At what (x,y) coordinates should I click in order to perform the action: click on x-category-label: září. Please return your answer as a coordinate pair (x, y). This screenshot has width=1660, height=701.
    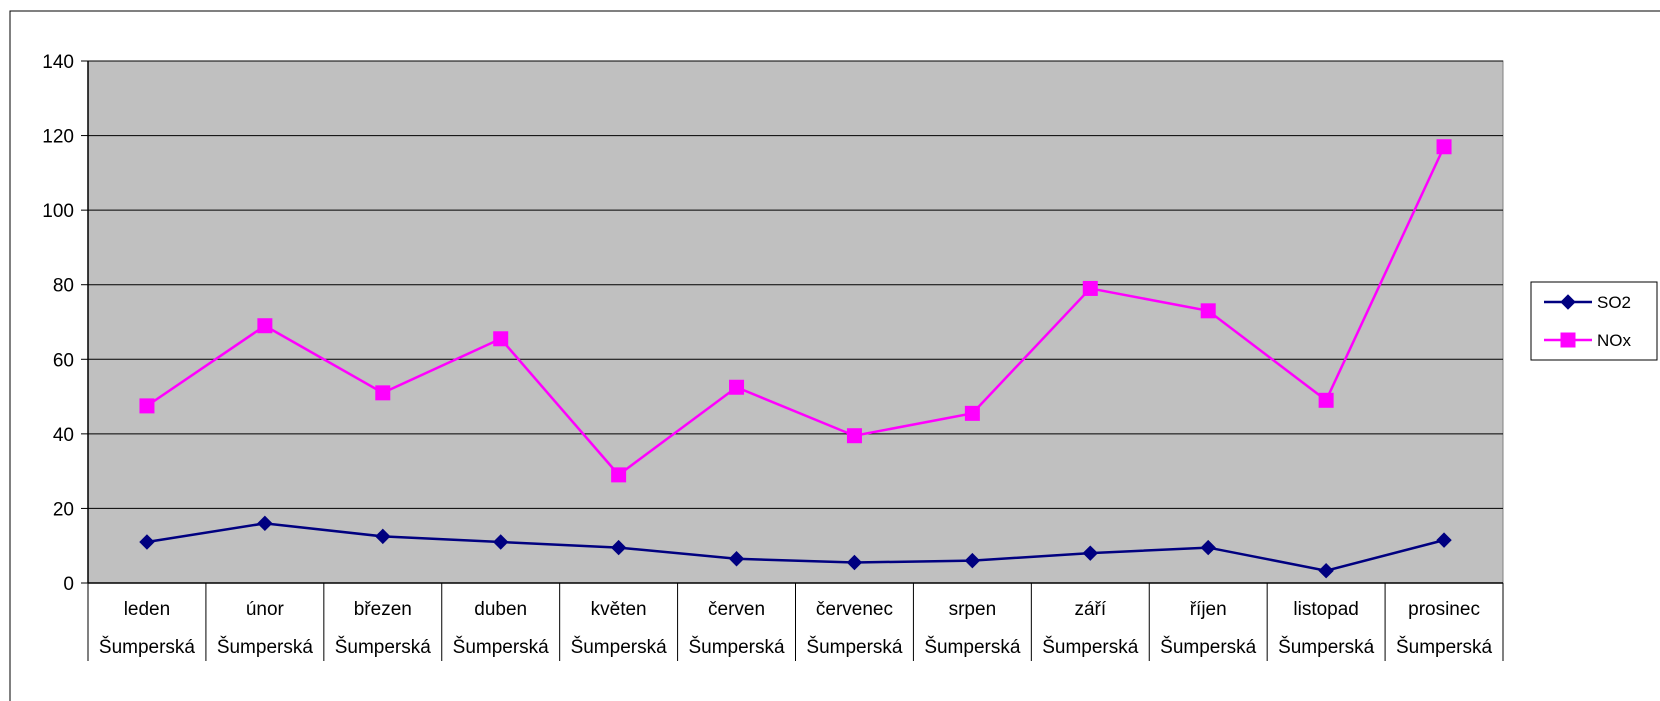
    Looking at the image, I should click on (1090, 609).